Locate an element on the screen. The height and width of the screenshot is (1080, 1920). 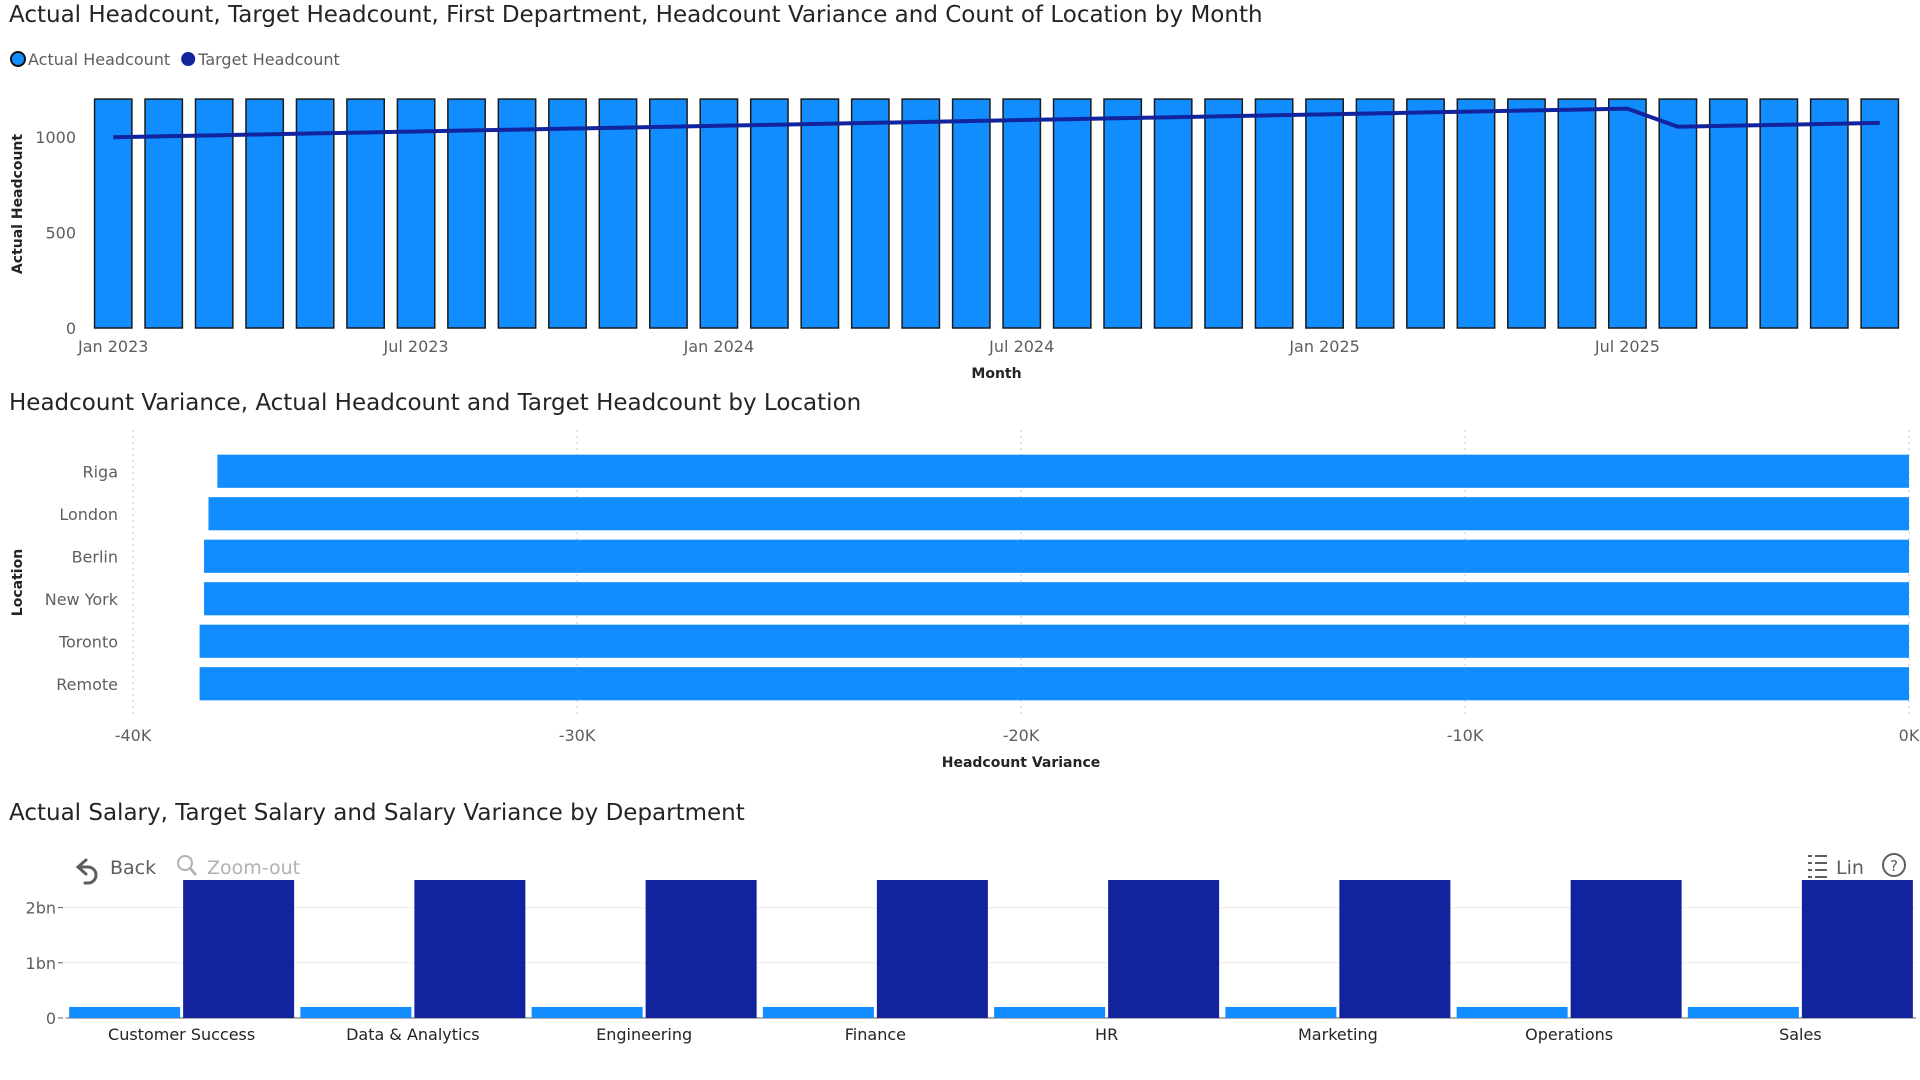
zoom-out-button: Zoom-out is located at coordinates (238, 867).